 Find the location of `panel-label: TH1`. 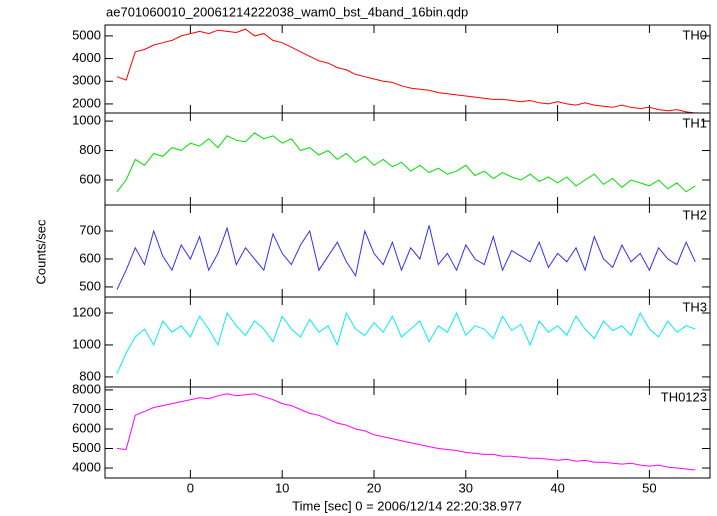

panel-label: TH1 is located at coordinates (694, 122).